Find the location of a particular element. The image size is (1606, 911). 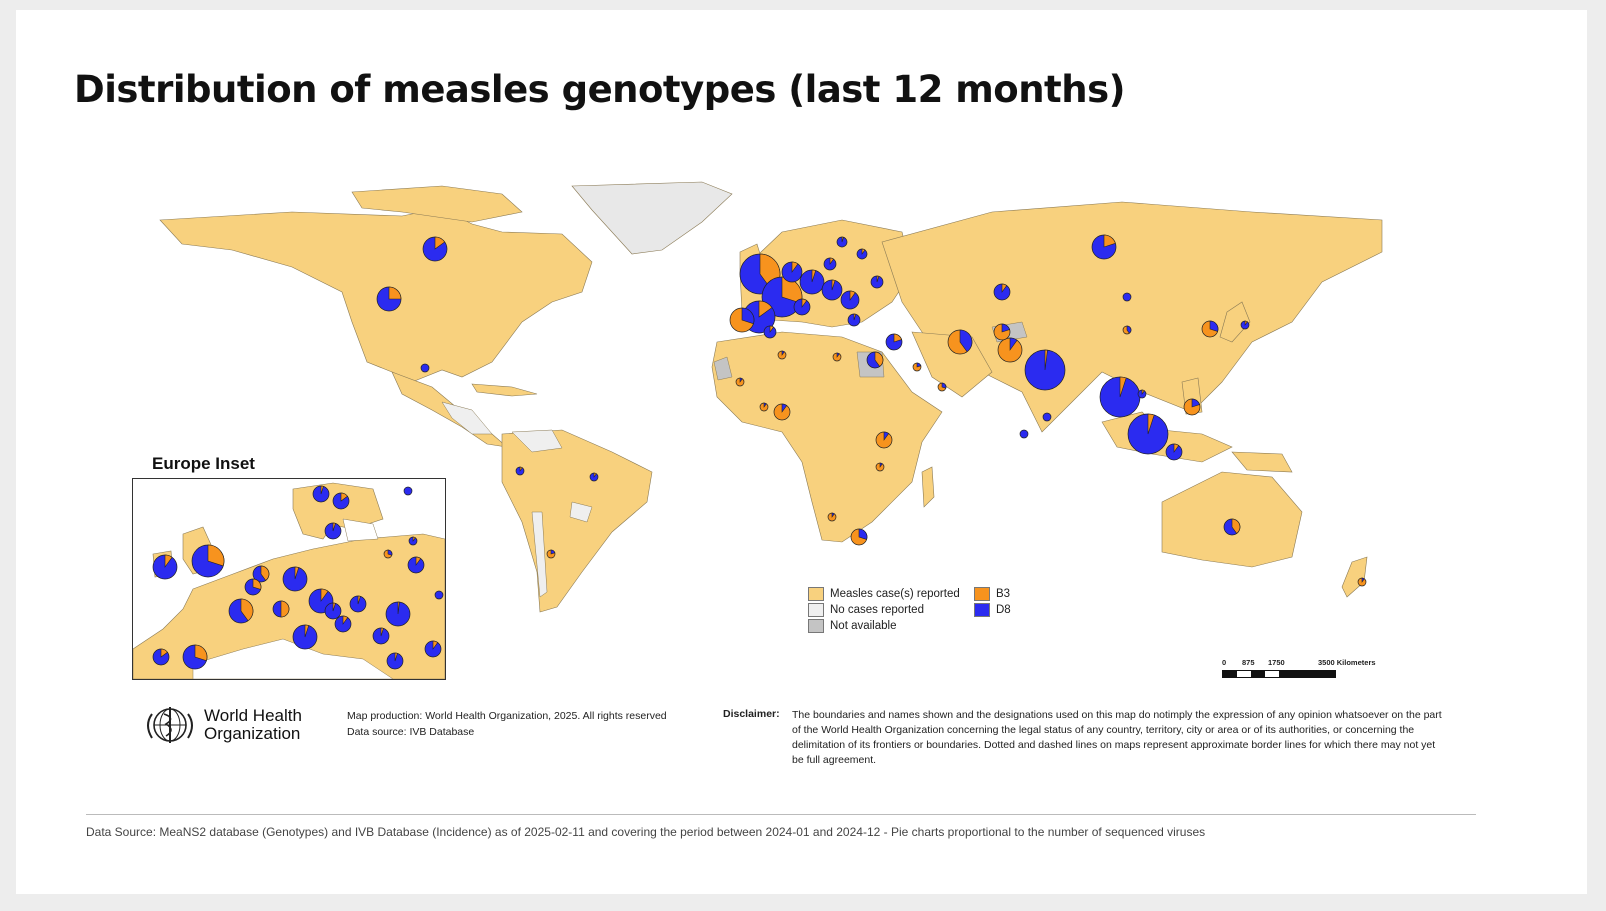

credits-data-source: Data source: IVB Database is located at coordinates (411, 732).